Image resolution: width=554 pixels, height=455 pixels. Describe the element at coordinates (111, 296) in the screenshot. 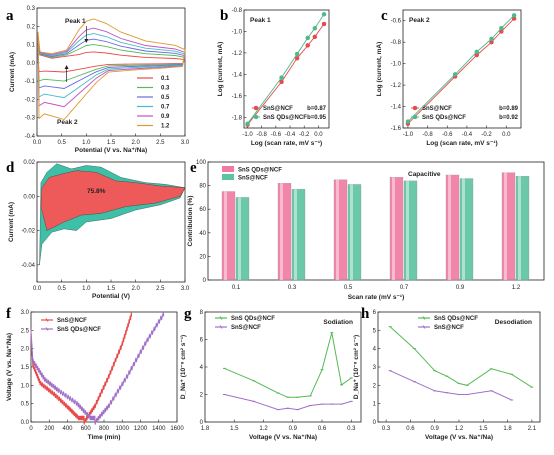

I see `x-axis-label: Potential (V)` at that location.